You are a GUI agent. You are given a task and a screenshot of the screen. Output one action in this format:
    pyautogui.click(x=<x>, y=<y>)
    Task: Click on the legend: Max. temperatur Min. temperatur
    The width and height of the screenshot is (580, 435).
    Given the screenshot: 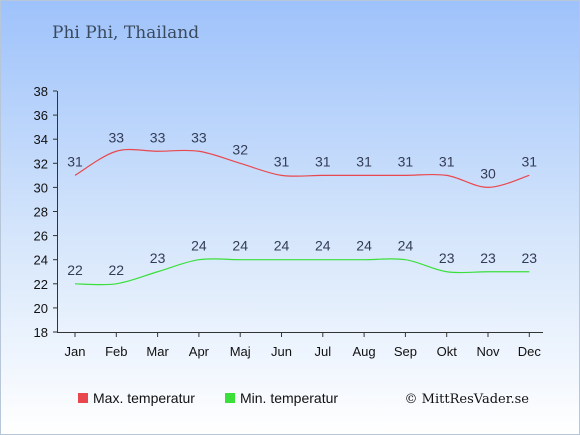 What is the action you would take?
    pyautogui.click(x=208, y=398)
    